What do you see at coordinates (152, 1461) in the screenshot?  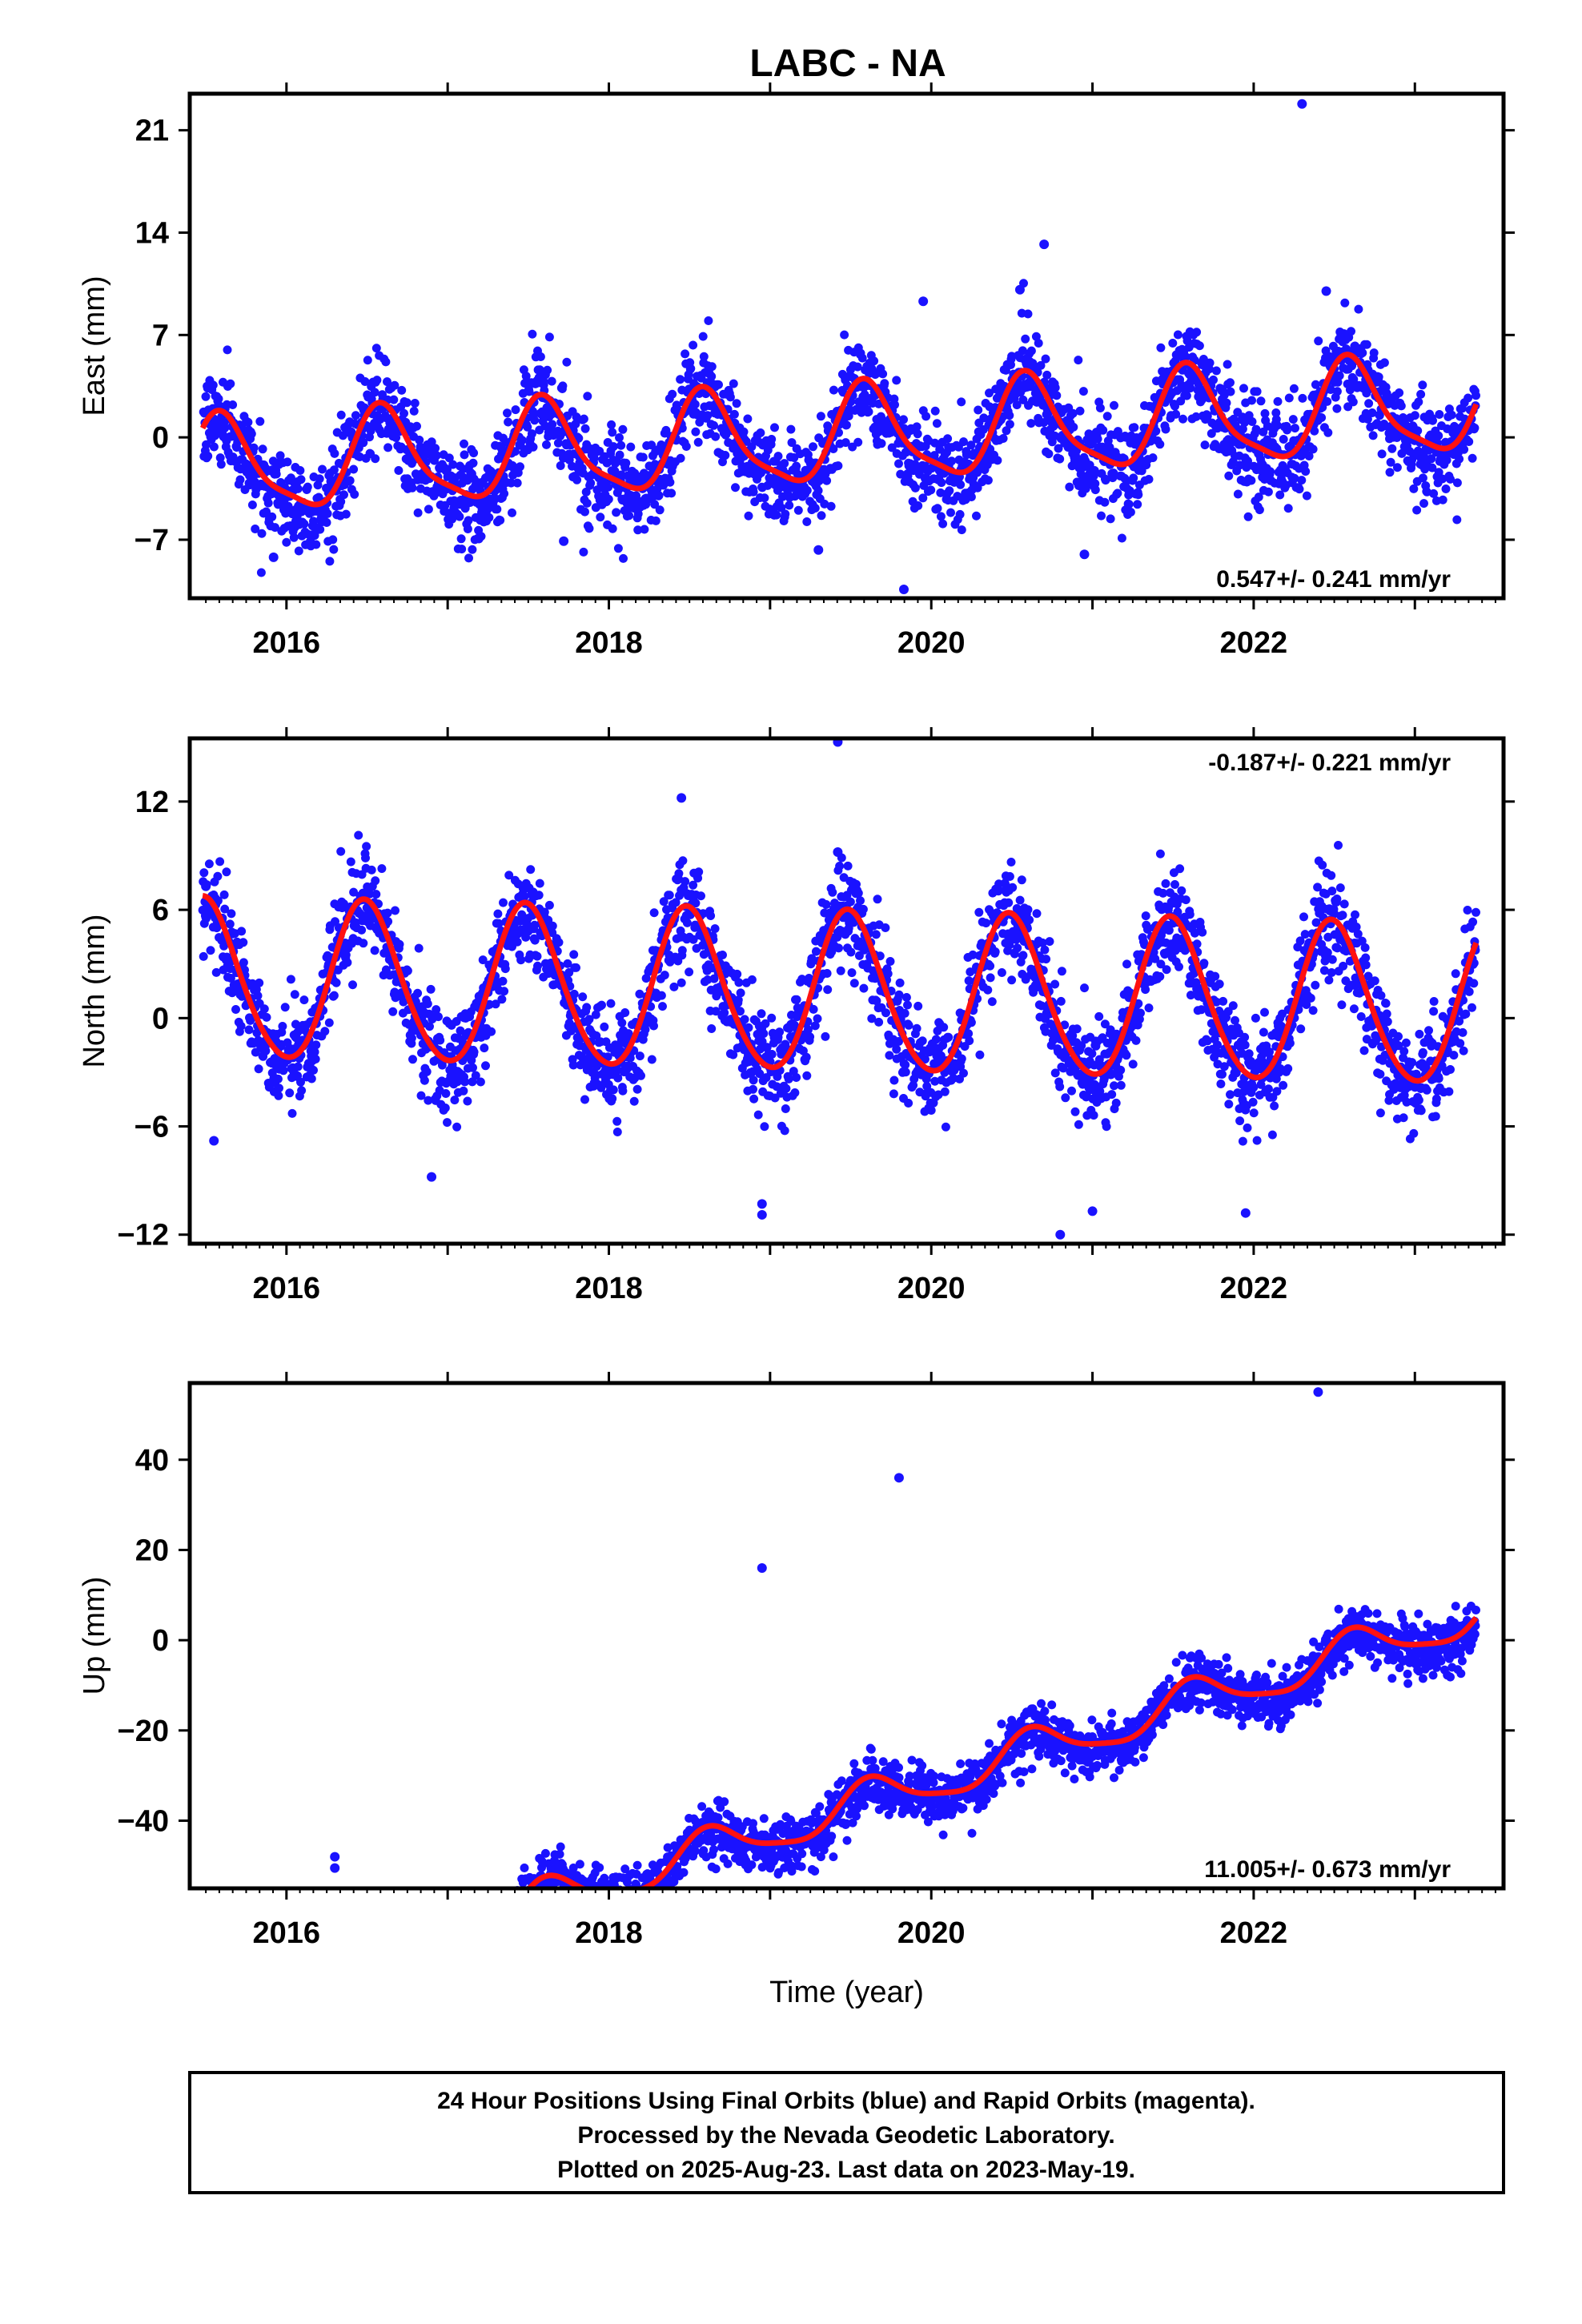 I see `y-tick-label: 40` at bounding box center [152, 1461].